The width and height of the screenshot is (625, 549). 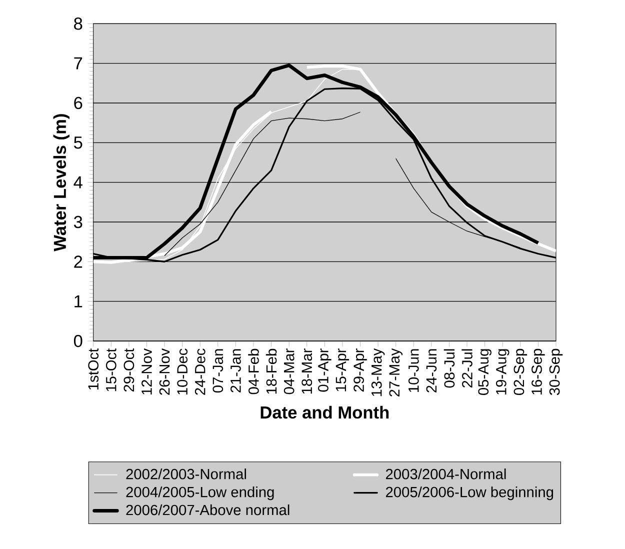 I want to click on x-tick-label: 16-Sep, so click(x=538, y=371).